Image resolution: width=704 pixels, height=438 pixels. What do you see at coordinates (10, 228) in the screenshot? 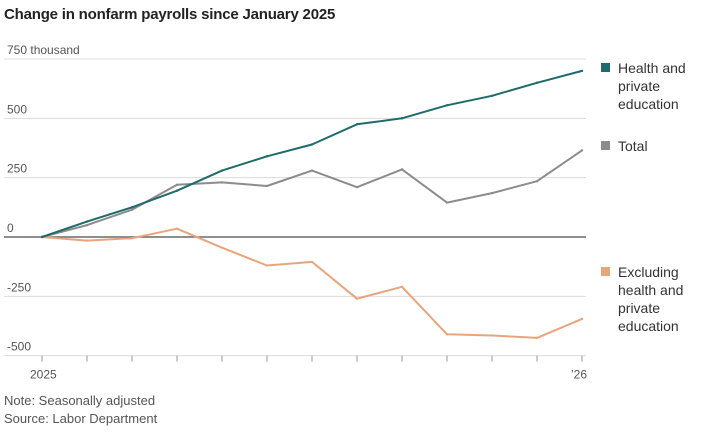
I see `y-tick-label: 0` at bounding box center [10, 228].